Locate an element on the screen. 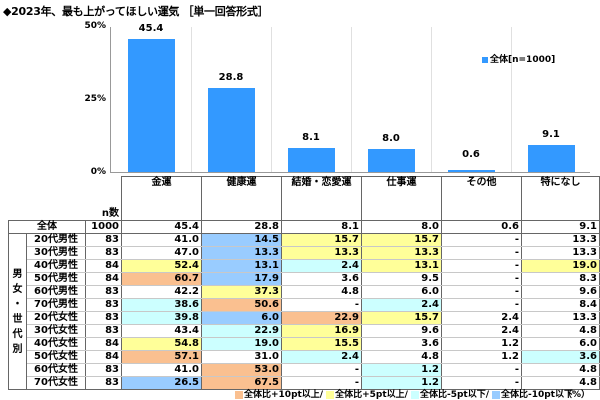 This screenshot has width=600, height=400. bar-value-label: 45.4 is located at coordinates (151, 29).